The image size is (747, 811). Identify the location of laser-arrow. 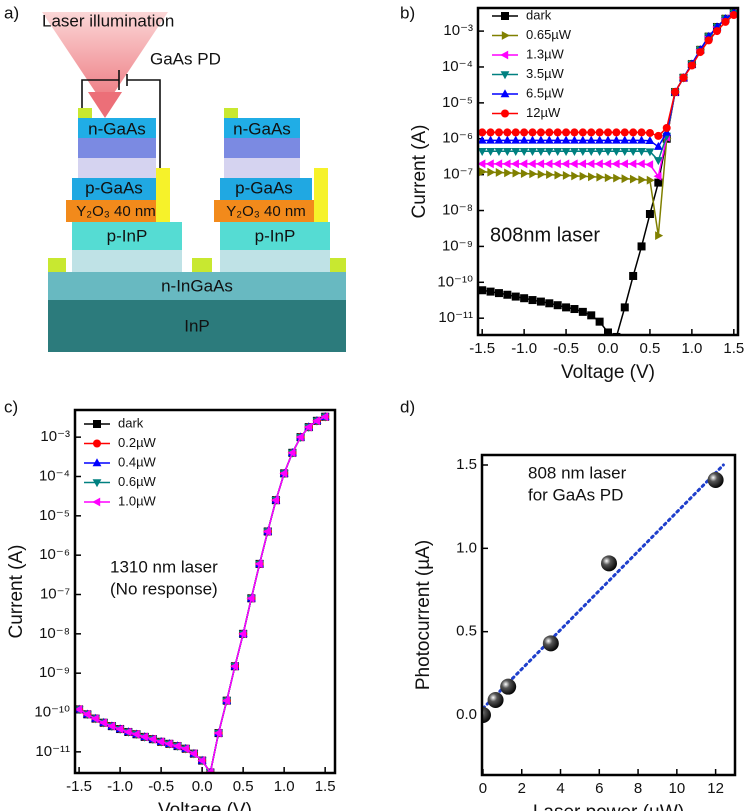
(105, 105).